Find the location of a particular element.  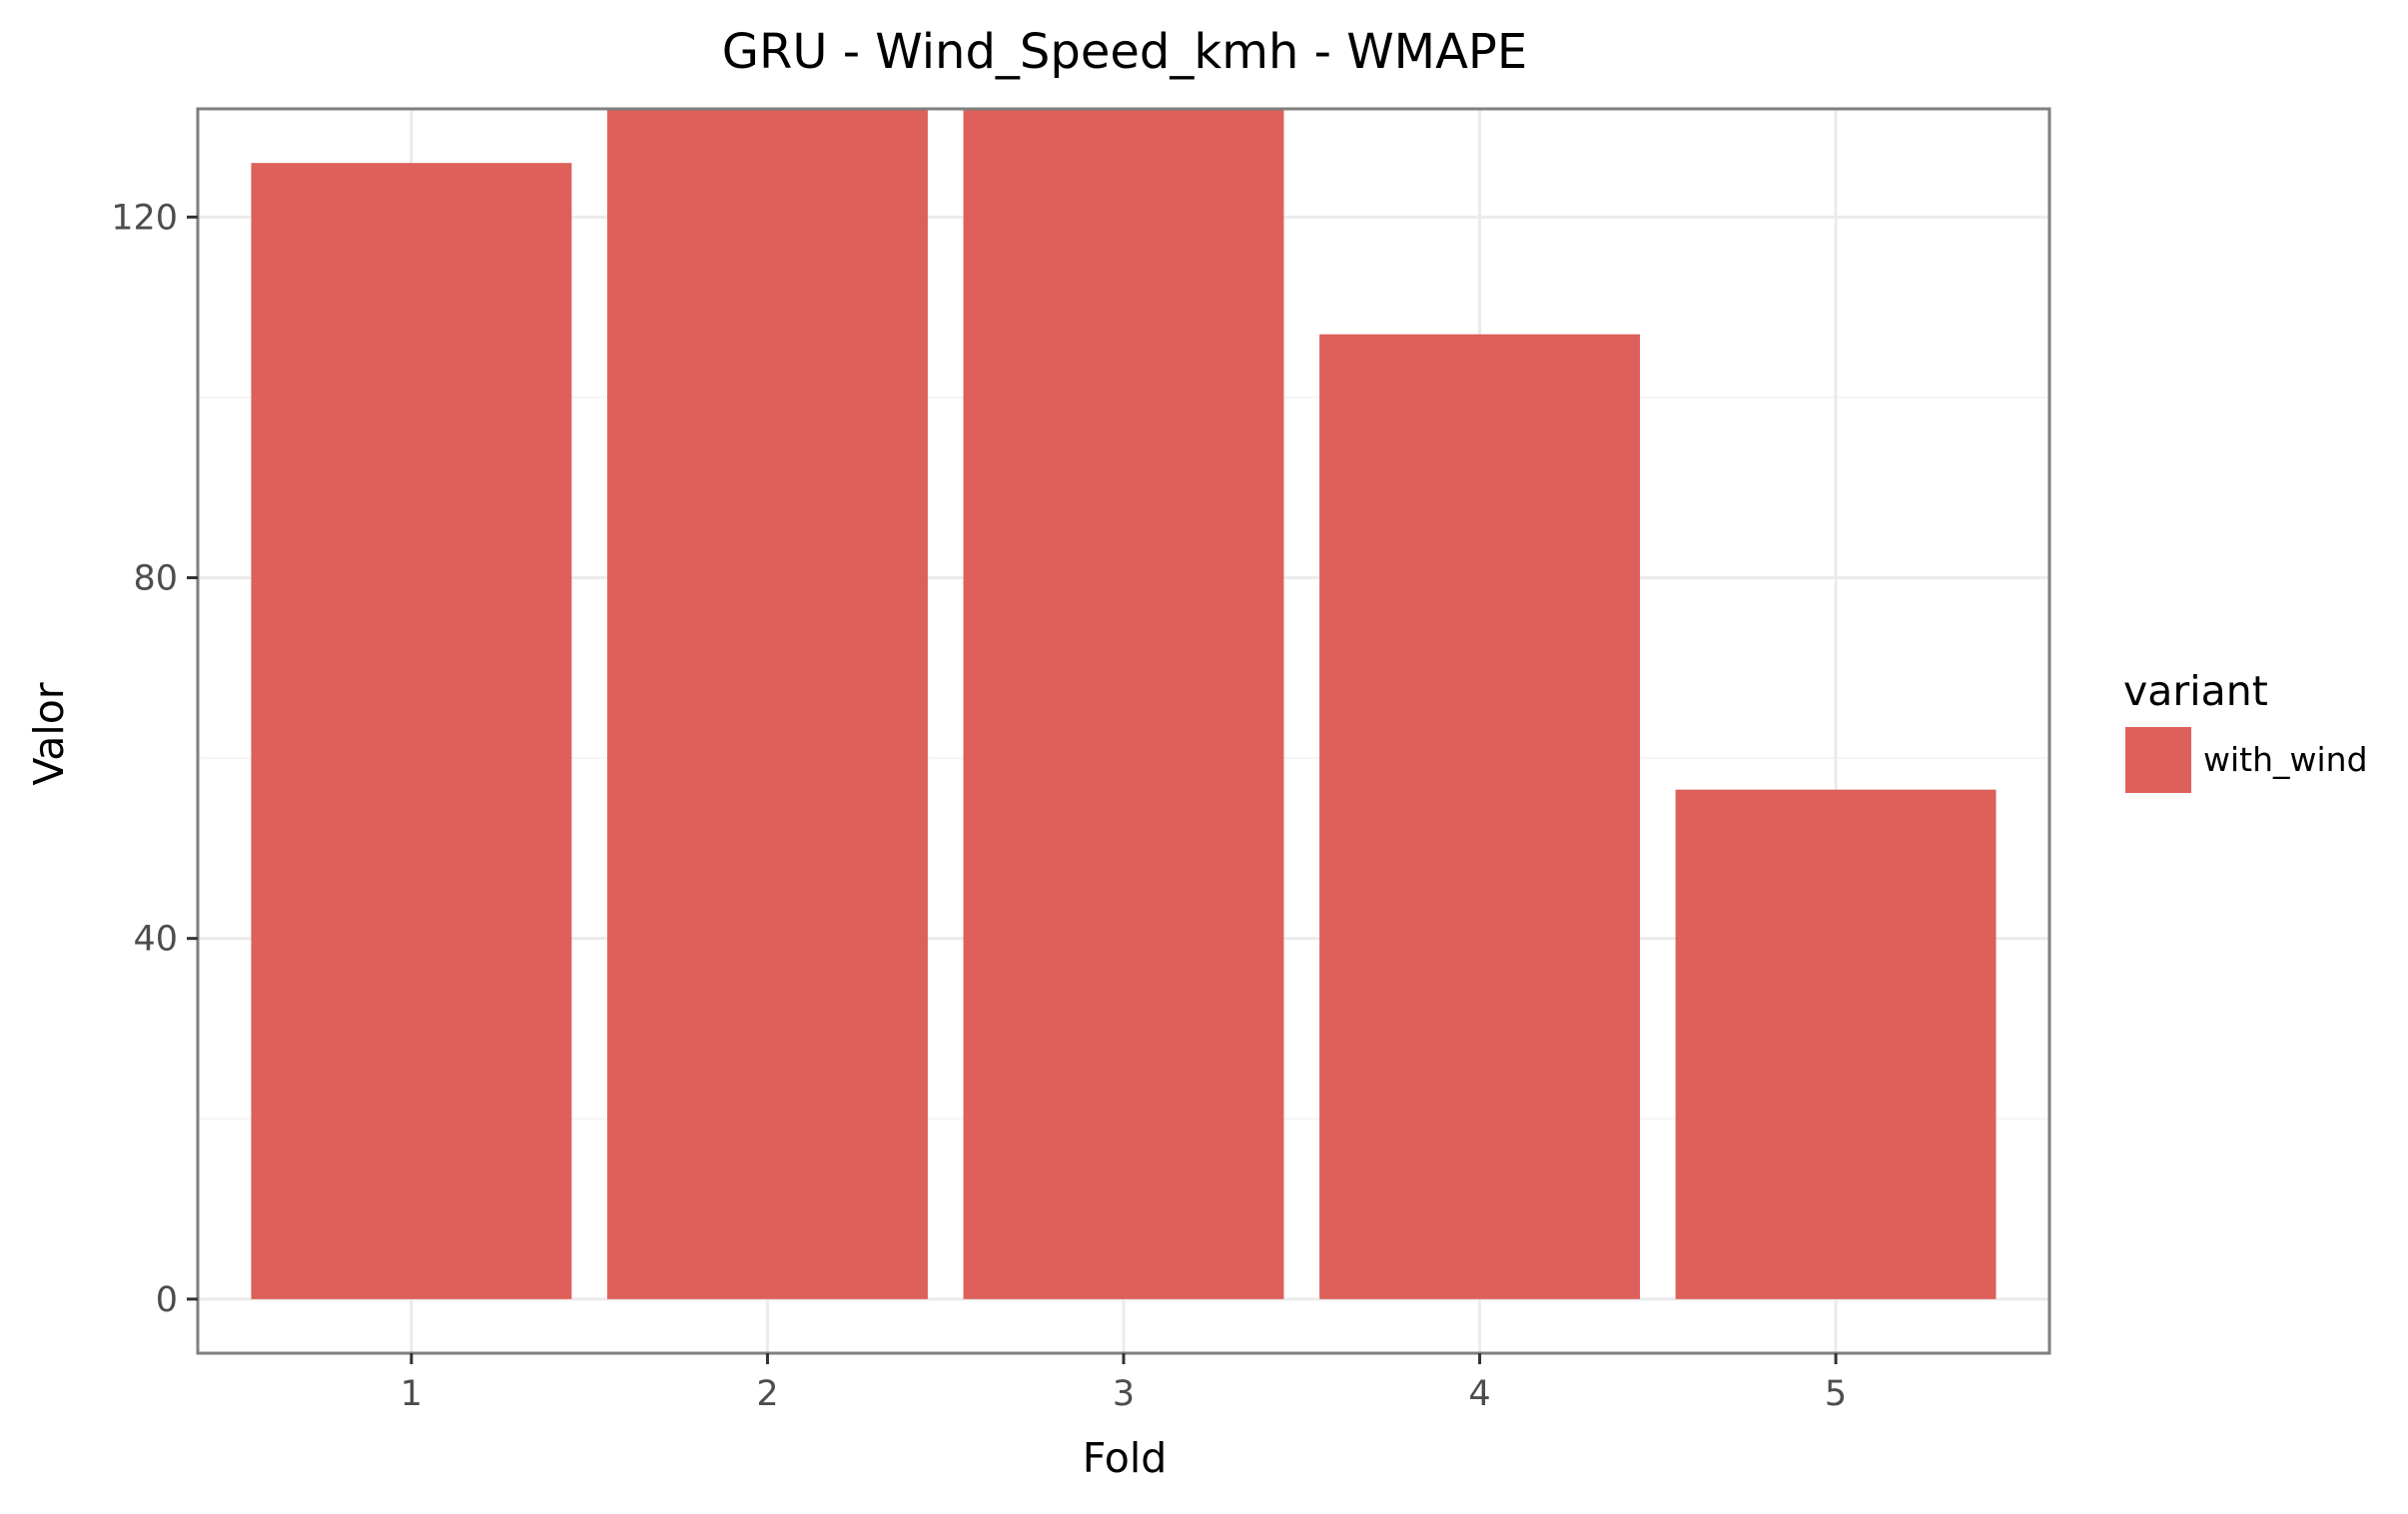

x-tick-label: 1 is located at coordinates (411, 1394).